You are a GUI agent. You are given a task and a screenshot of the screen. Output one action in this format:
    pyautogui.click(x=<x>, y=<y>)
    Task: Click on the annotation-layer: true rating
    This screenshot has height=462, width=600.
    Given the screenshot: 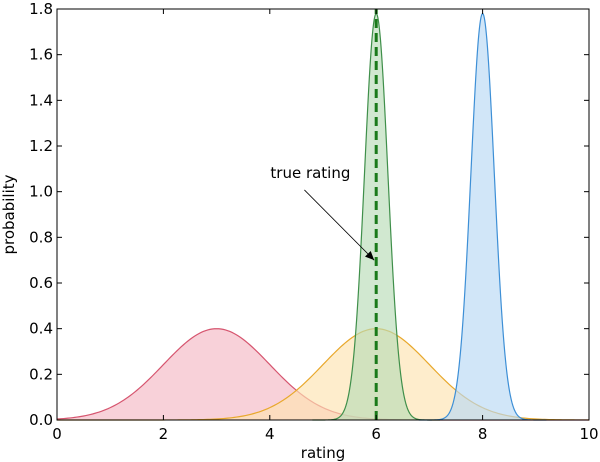 What is the action you would take?
    pyautogui.click(x=322, y=212)
    